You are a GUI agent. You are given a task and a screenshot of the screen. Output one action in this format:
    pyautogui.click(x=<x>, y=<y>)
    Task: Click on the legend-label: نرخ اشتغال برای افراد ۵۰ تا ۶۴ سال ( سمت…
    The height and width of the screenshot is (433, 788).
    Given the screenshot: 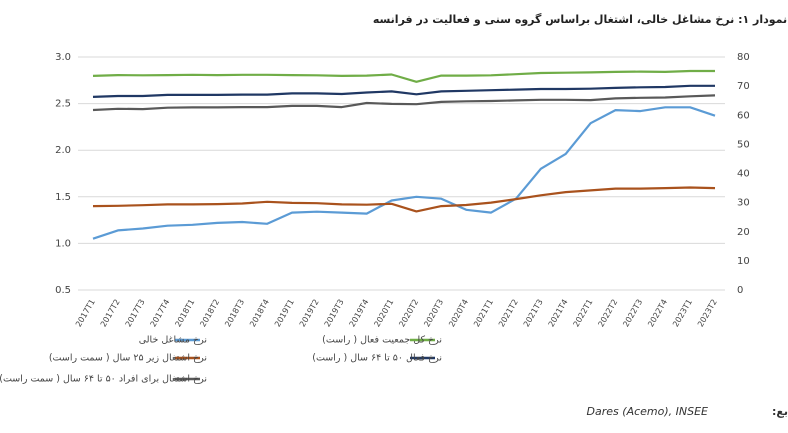 What is the action you would take?
    pyautogui.click(x=103, y=379)
    